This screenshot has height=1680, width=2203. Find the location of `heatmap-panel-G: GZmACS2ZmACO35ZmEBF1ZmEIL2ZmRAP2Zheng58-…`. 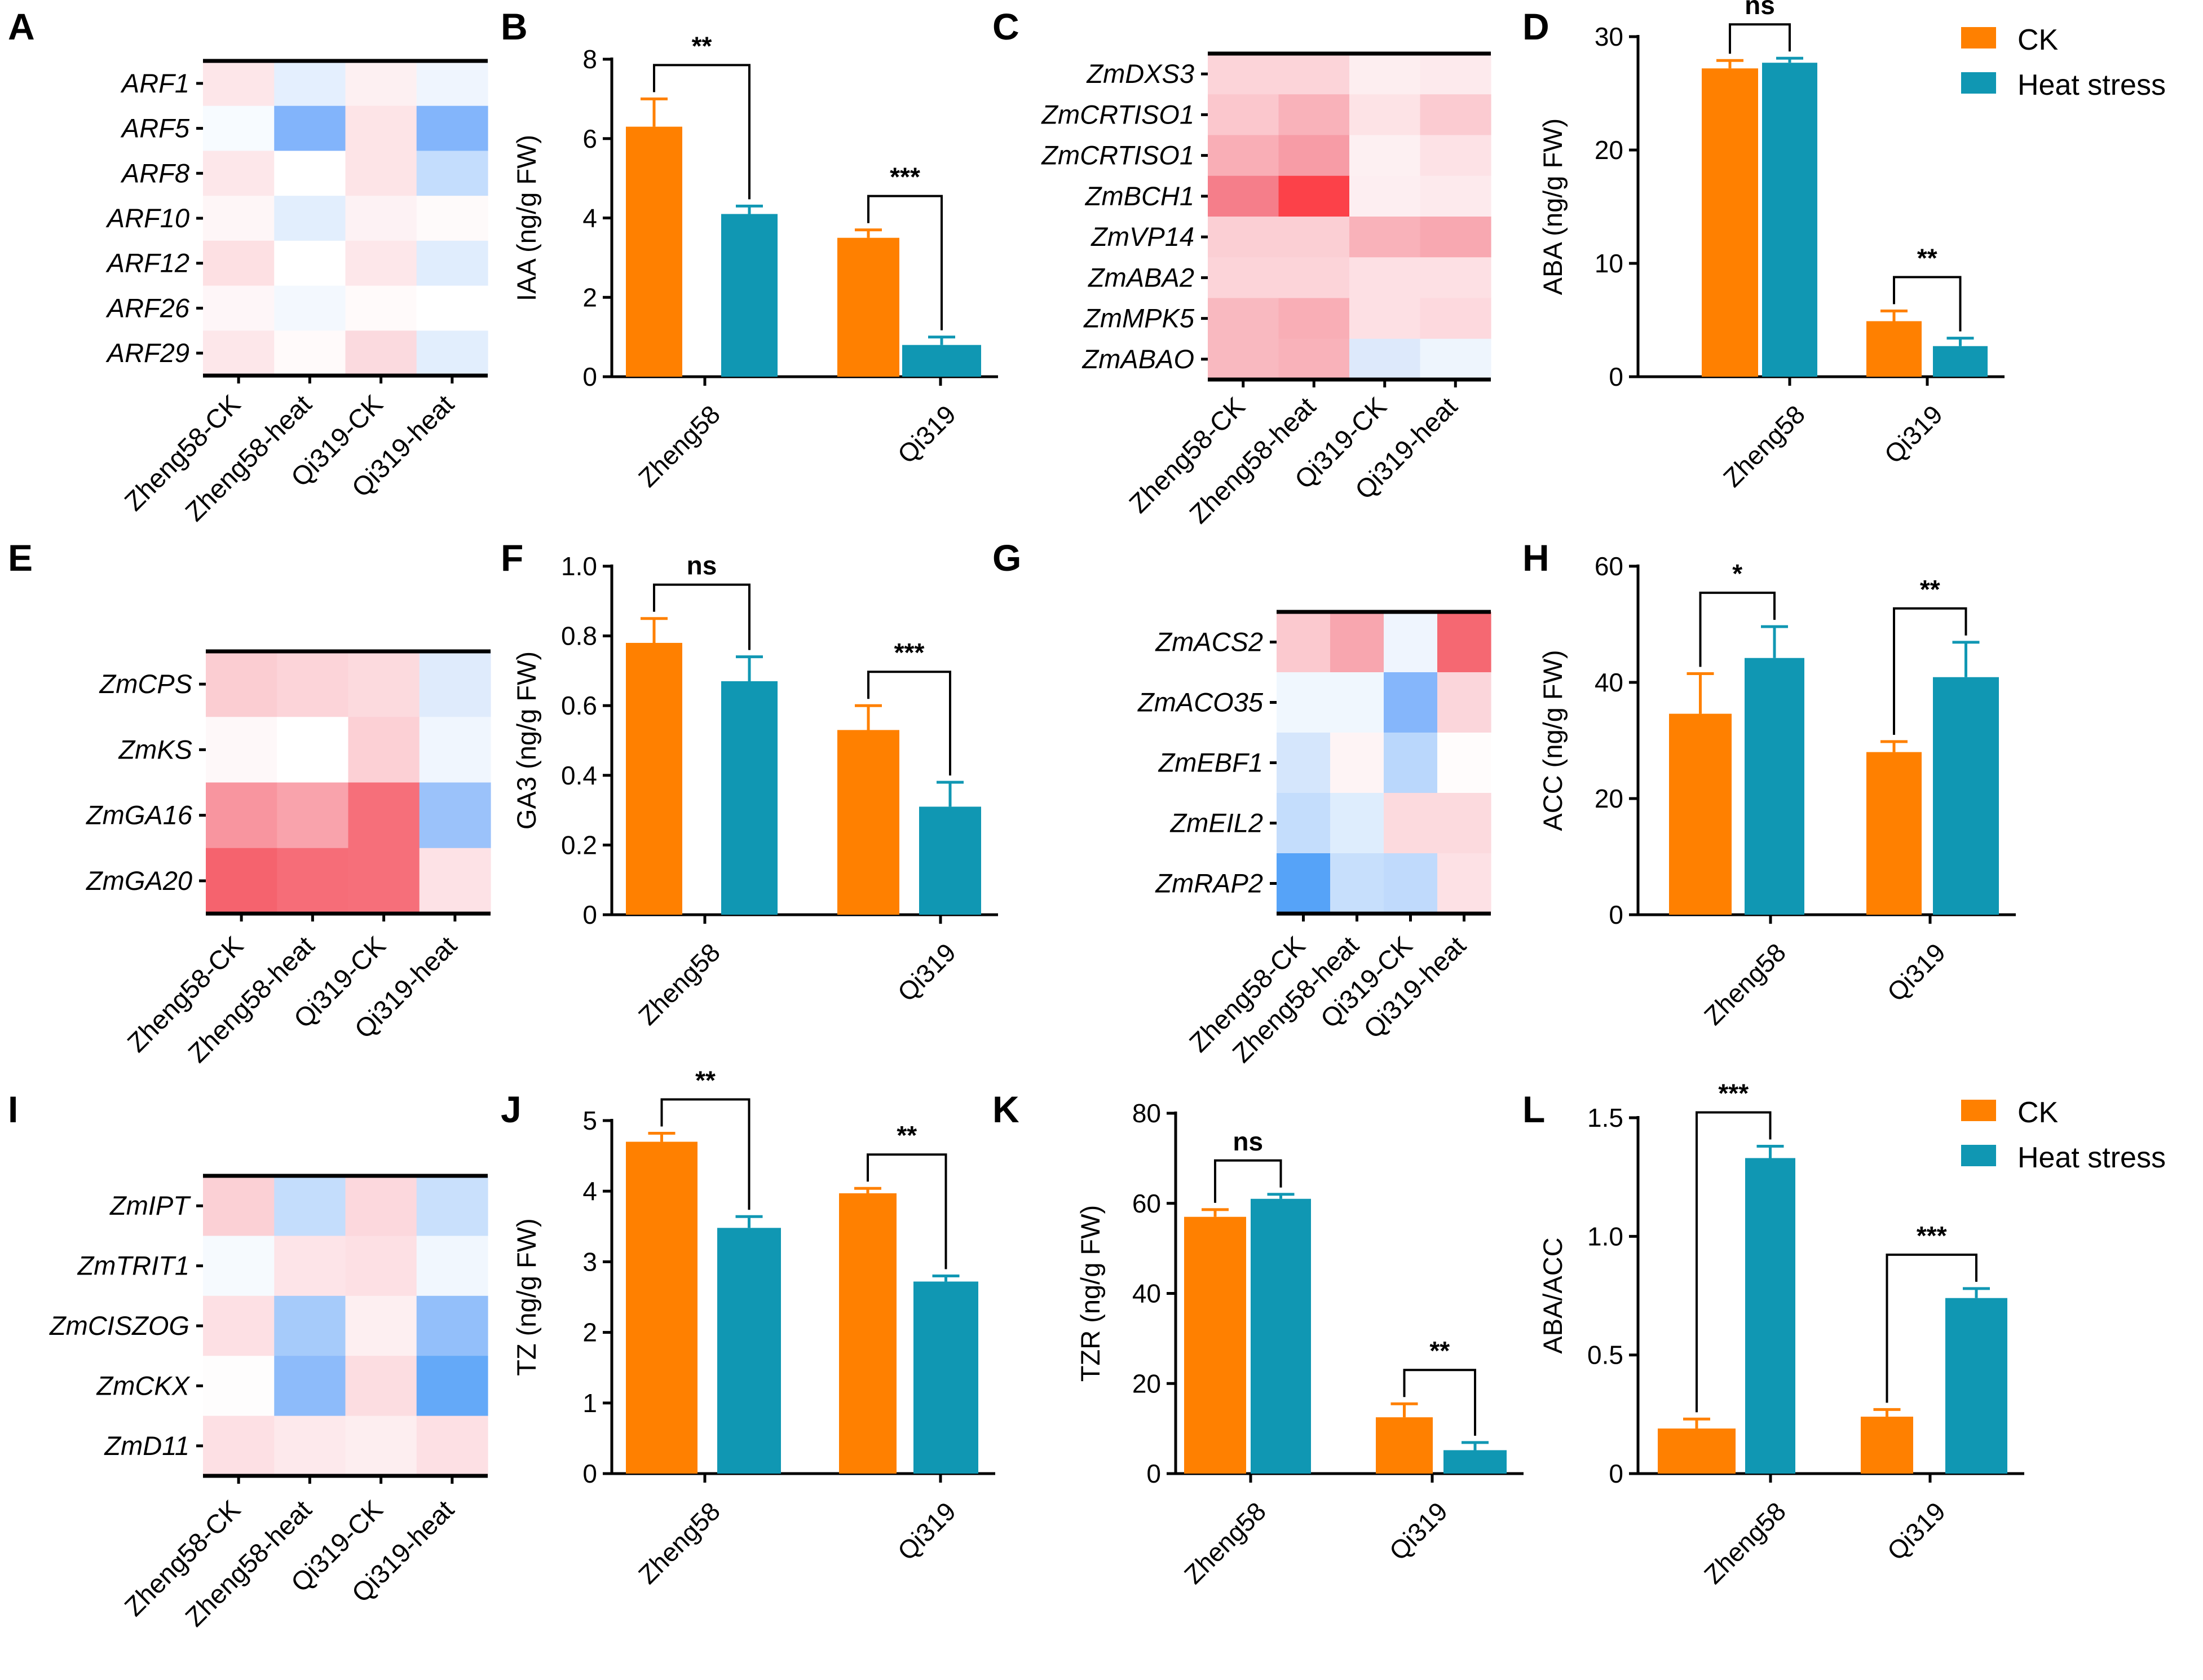

heatmap-panel-G: GZmACS2ZmACO35ZmEBF1ZmEIL2ZmRAP2Zheng58-… is located at coordinates (1241, 802).